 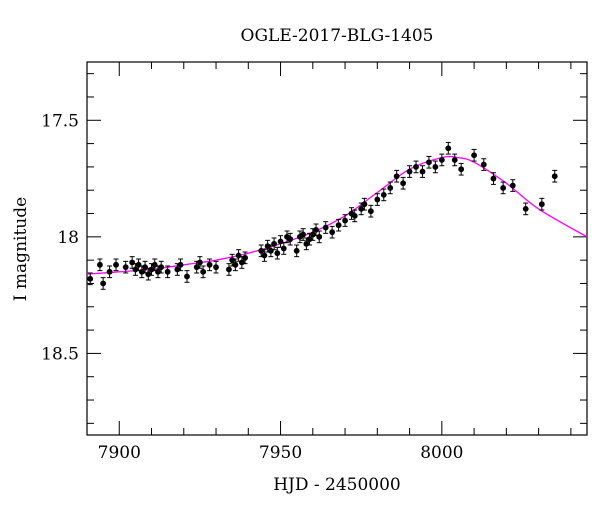 I want to click on x-tick-label: 7900, so click(x=119, y=453).